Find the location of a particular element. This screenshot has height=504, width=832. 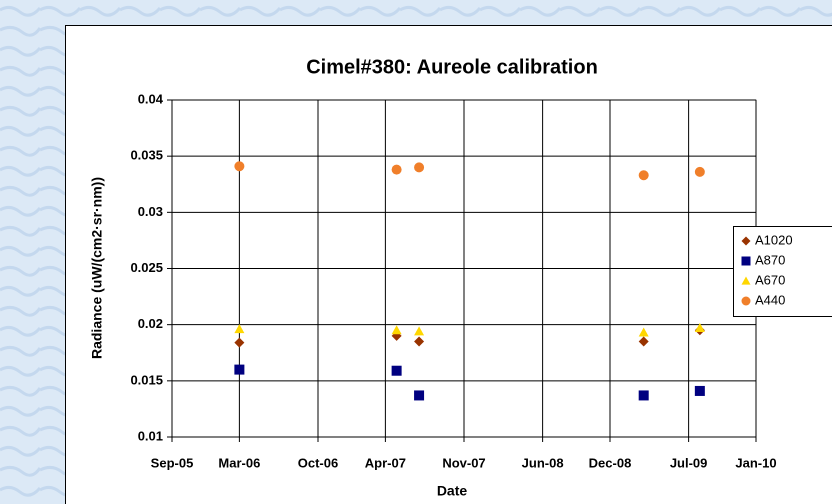

y-tick-label: 0.03 is located at coordinates (150, 211).